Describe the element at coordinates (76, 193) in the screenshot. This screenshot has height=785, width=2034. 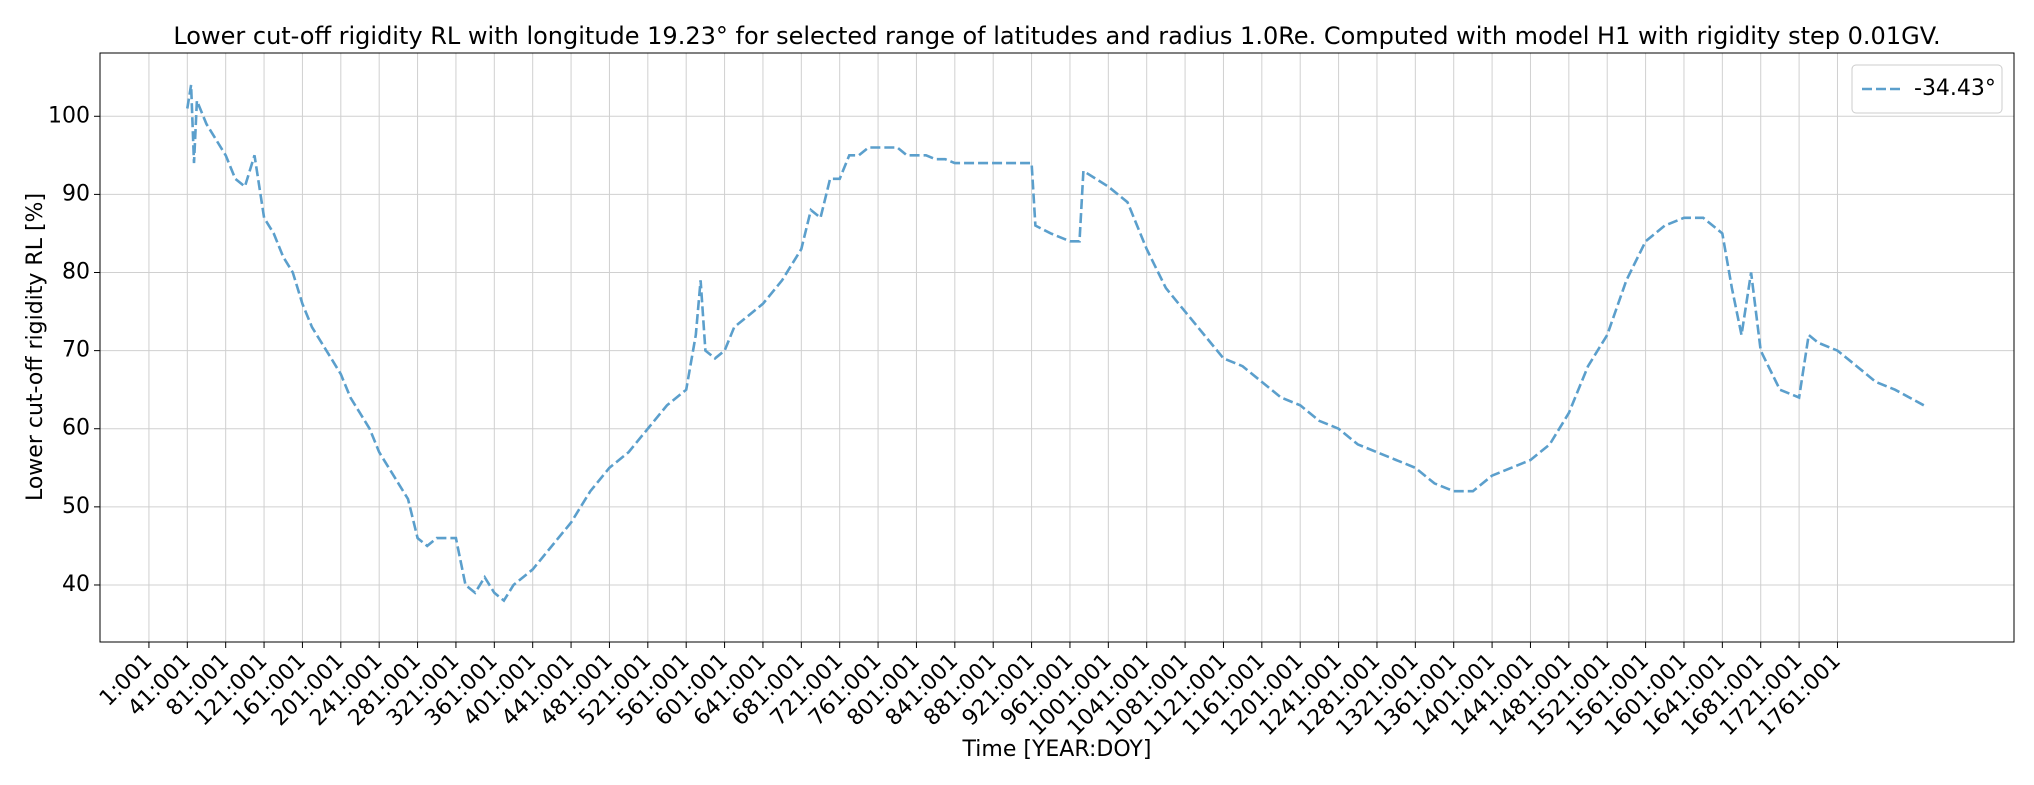
I see `y-tick-label: 90` at that location.